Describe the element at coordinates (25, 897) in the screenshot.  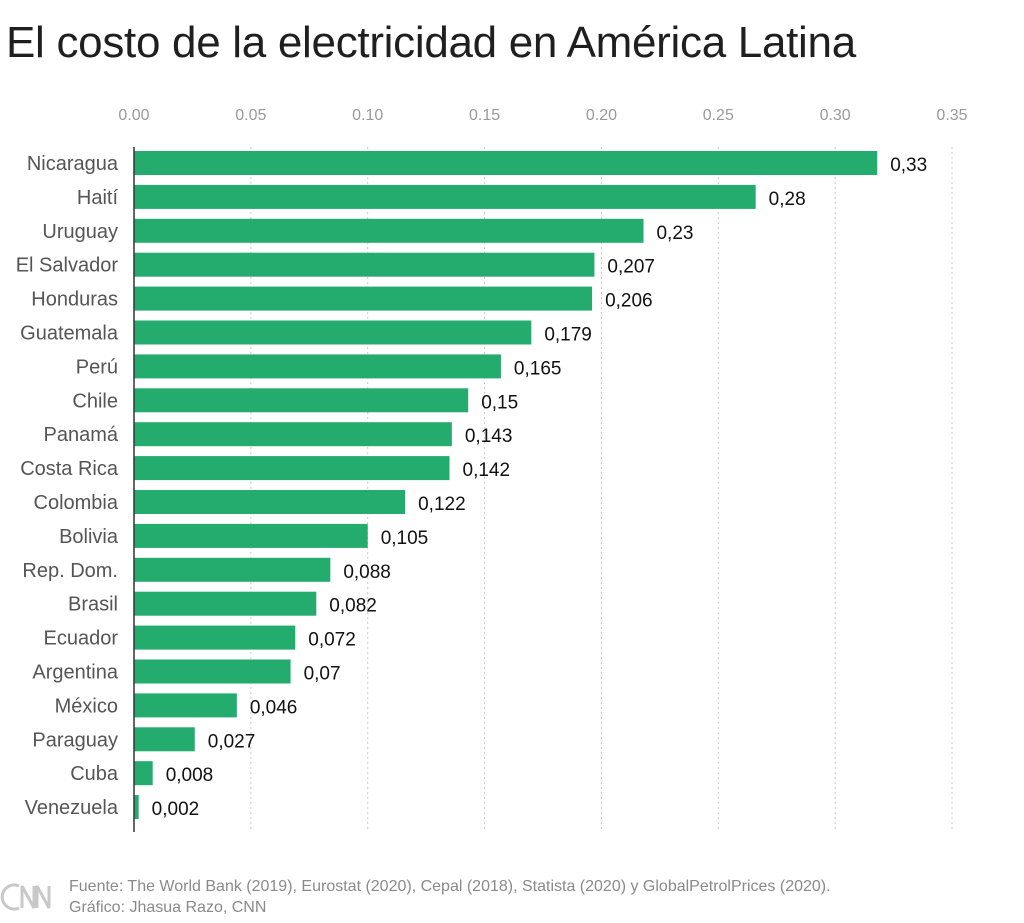
I see `cnn-logo-icon` at that location.